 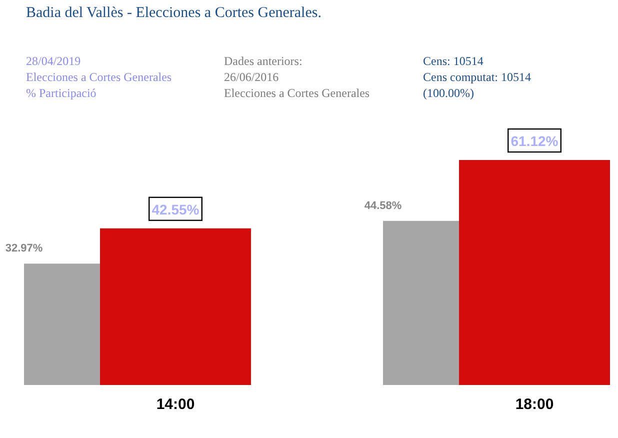 What do you see at coordinates (263, 61) in the screenshot?
I see `text: Dades anteriors:` at bounding box center [263, 61].